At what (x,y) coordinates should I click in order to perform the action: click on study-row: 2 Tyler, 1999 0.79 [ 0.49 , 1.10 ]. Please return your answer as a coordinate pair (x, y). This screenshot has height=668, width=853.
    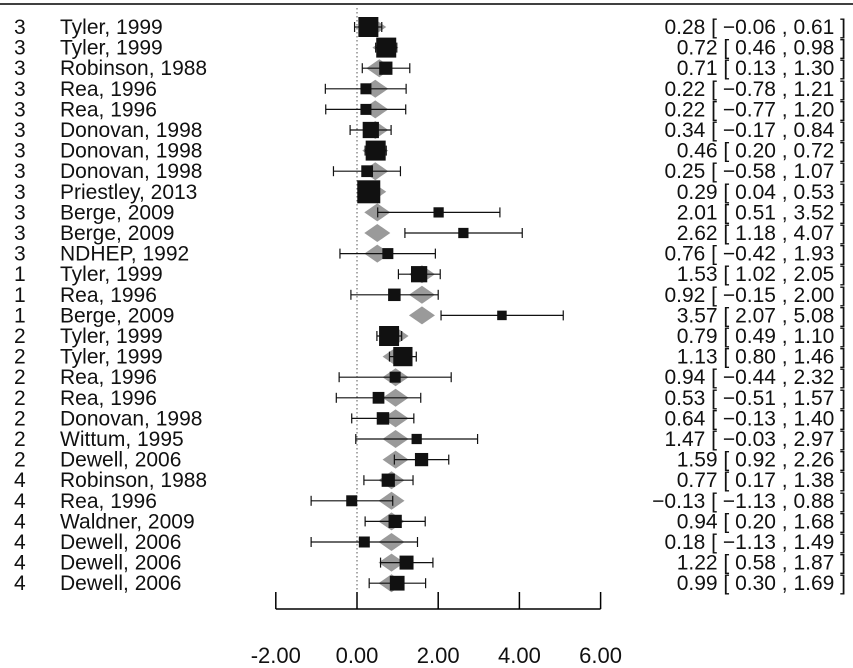
    Looking at the image, I should click on (430, 336).